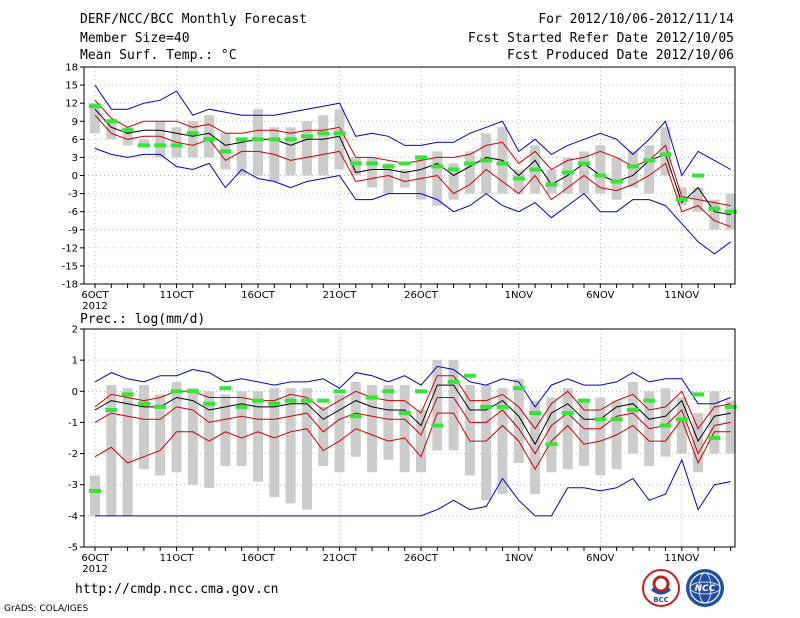 The height and width of the screenshot is (618, 800). What do you see at coordinates (412, 426) in the screenshot?
I see `prec-lower-quartile-line` at bounding box center [412, 426].